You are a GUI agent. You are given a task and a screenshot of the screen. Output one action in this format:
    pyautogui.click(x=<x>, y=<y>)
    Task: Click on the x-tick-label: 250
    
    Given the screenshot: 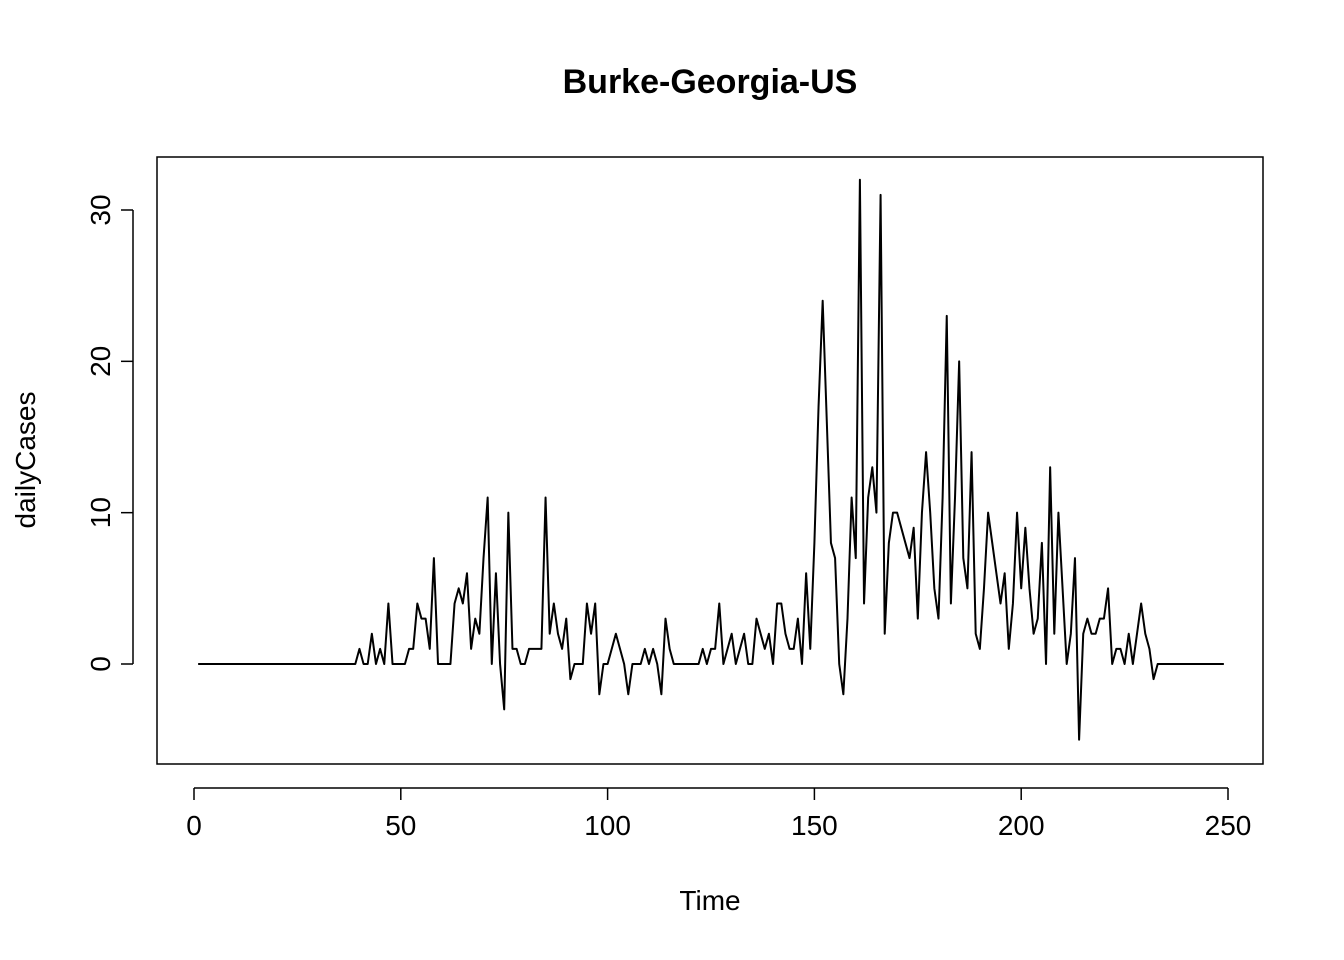 What is the action you would take?
    pyautogui.click(x=1228, y=825)
    